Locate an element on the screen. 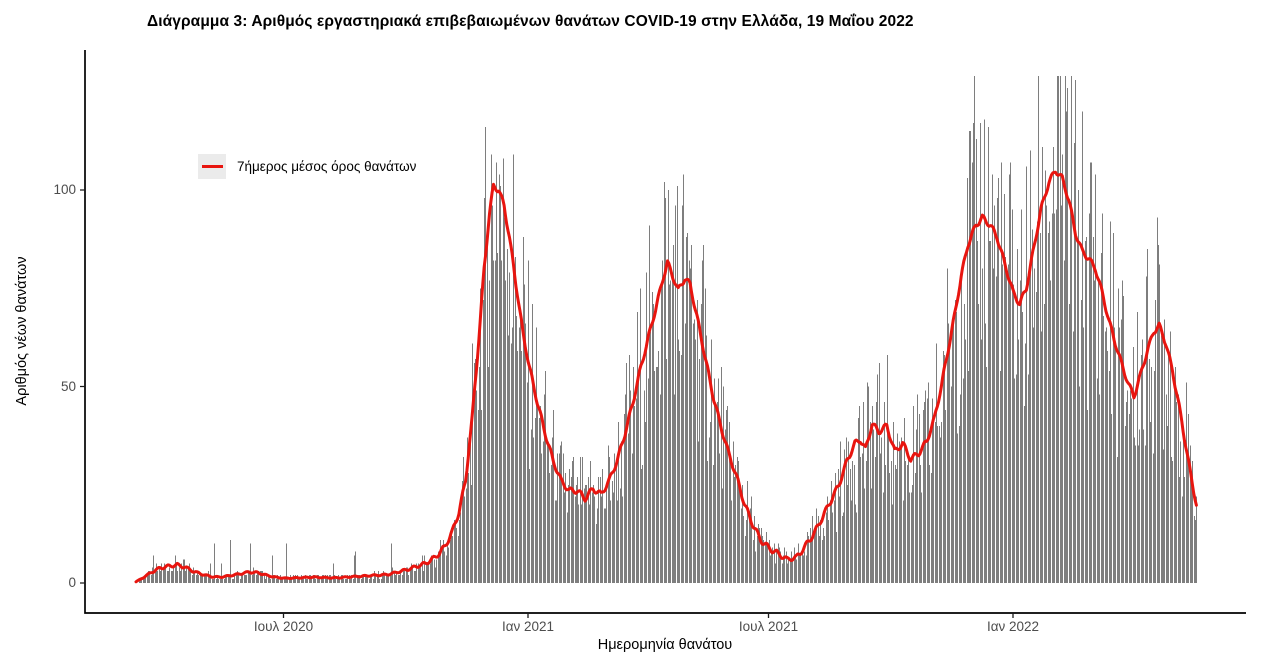 Image resolution: width=1288 pixels, height=662 pixels. x-tick-label: Ιαν 2022 is located at coordinates (1013, 626).